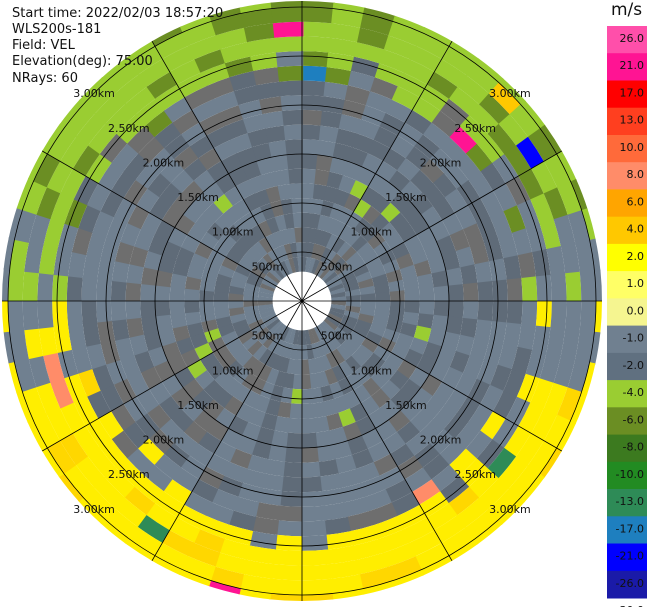 This screenshot has width=647, height=607. I want to click on range-ring-label: 1.00km, so click(233, 232).